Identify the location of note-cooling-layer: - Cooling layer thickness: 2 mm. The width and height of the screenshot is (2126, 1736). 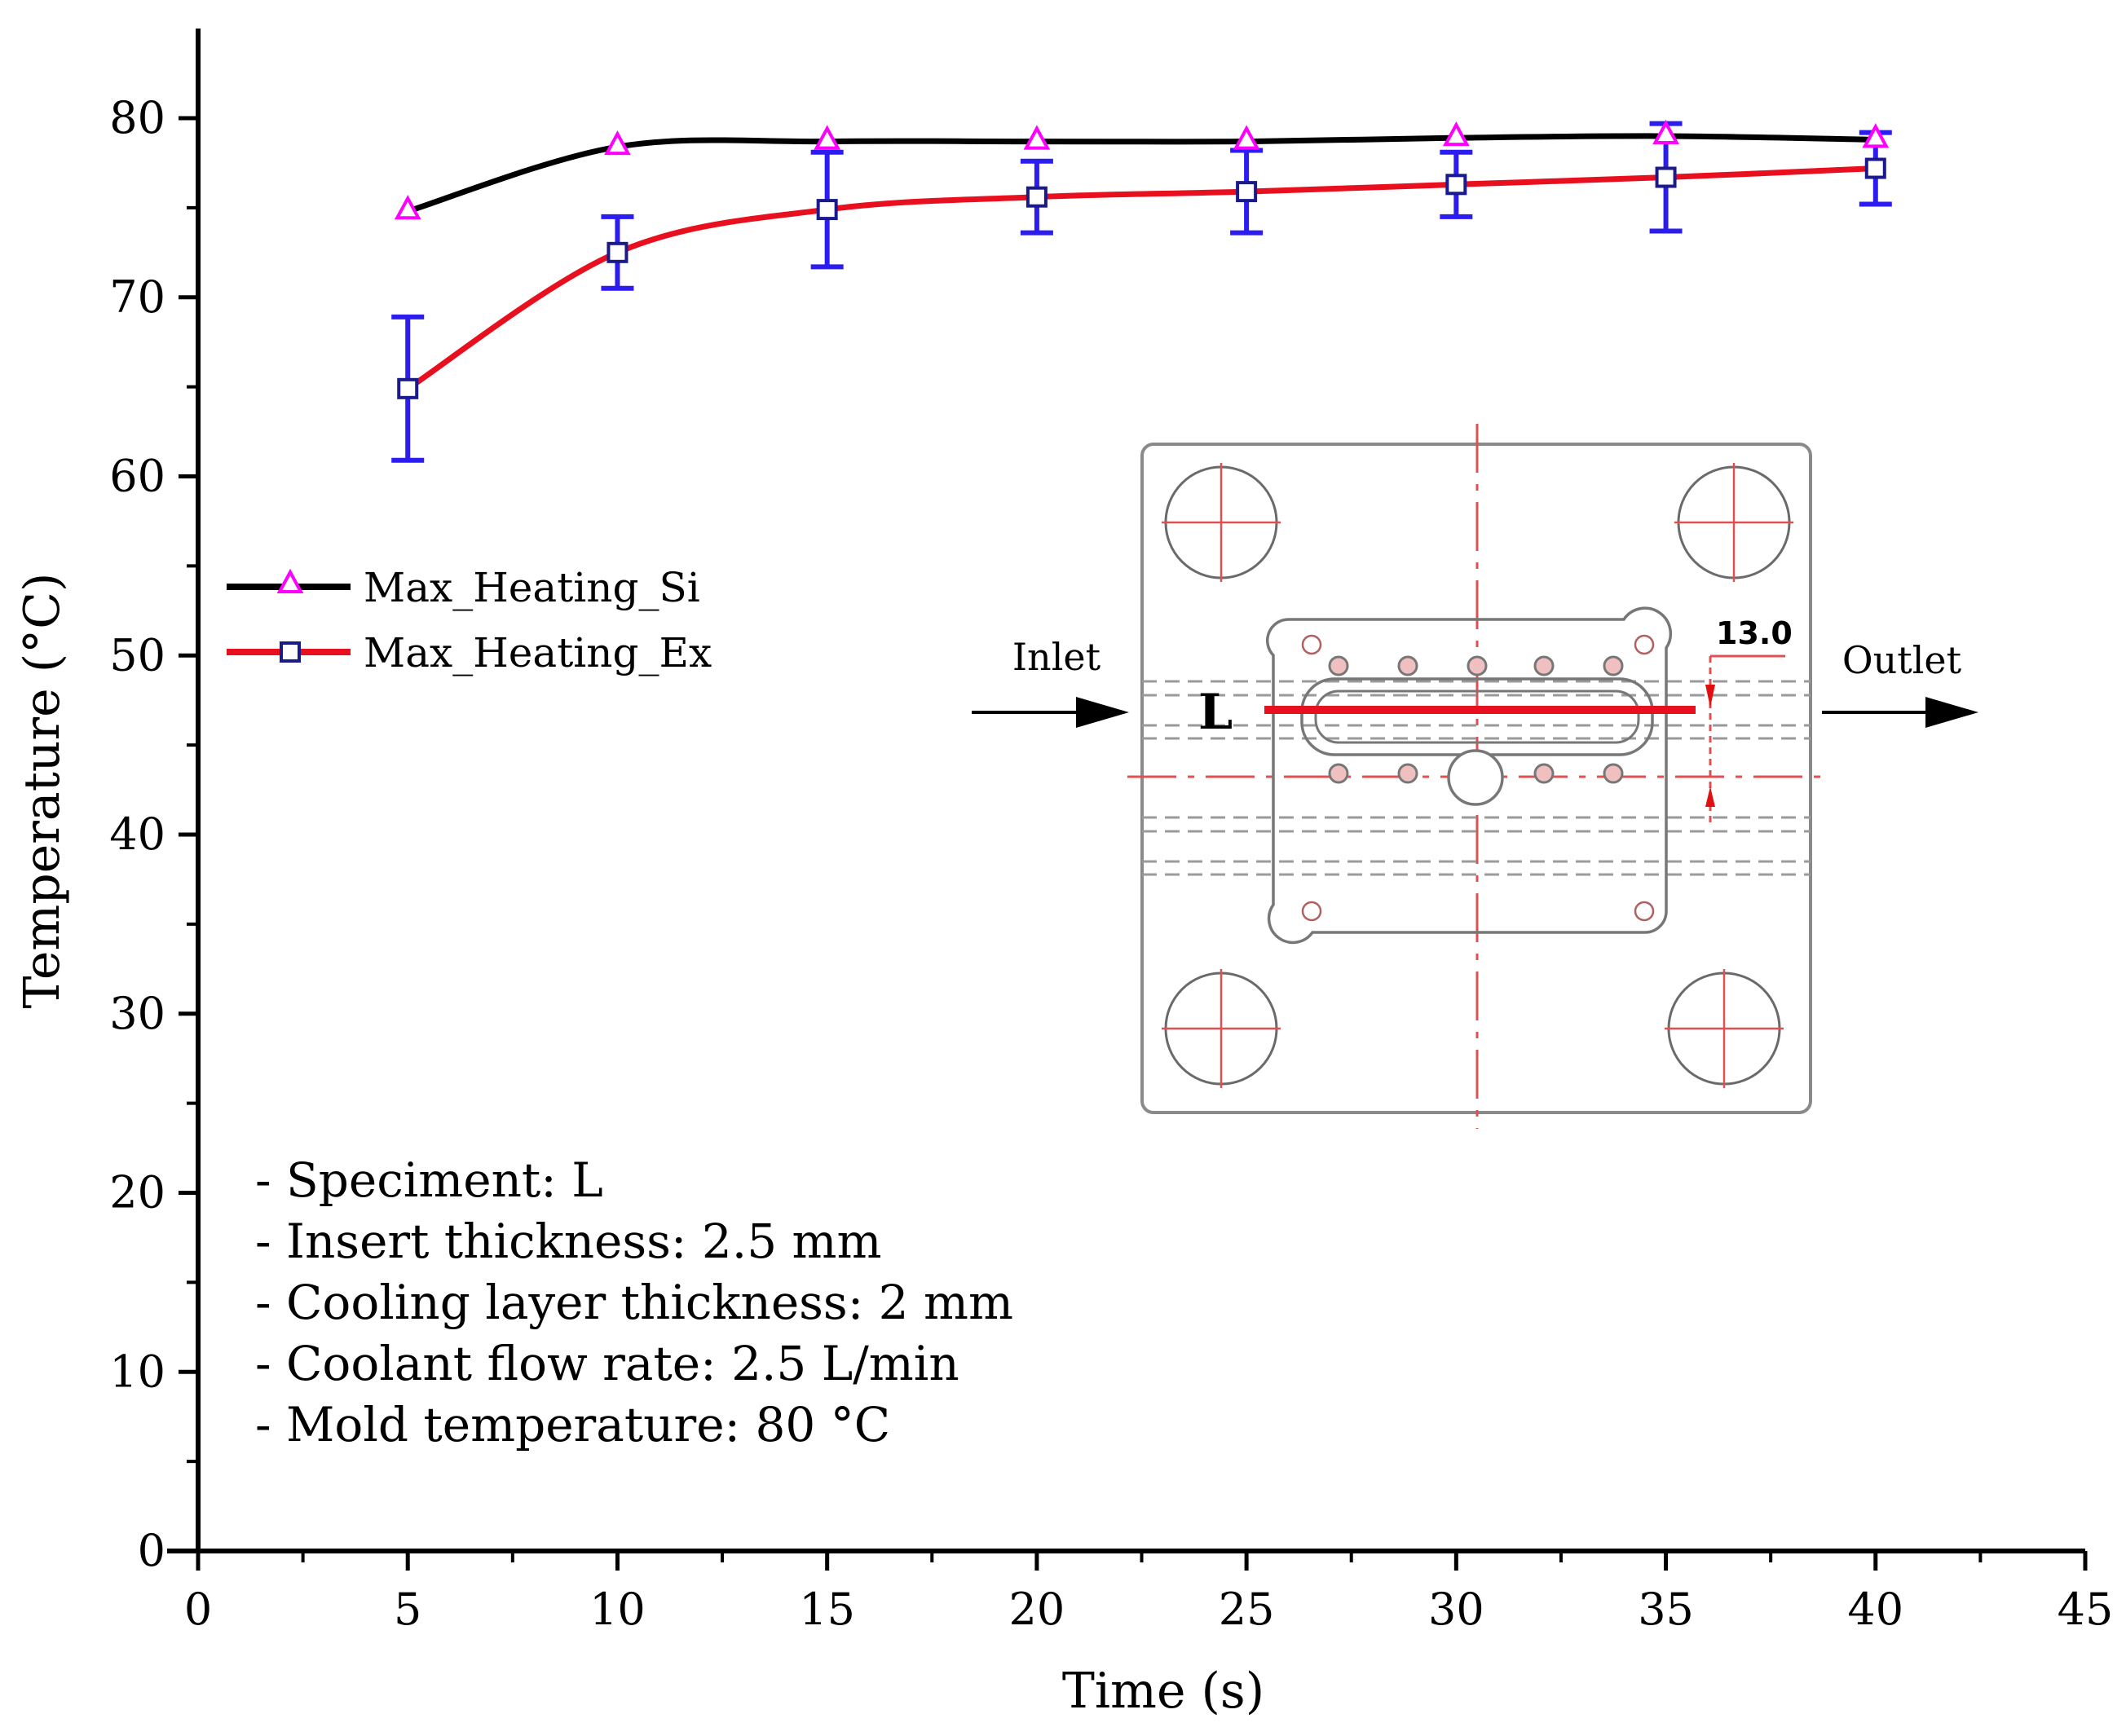
(634, 1302).